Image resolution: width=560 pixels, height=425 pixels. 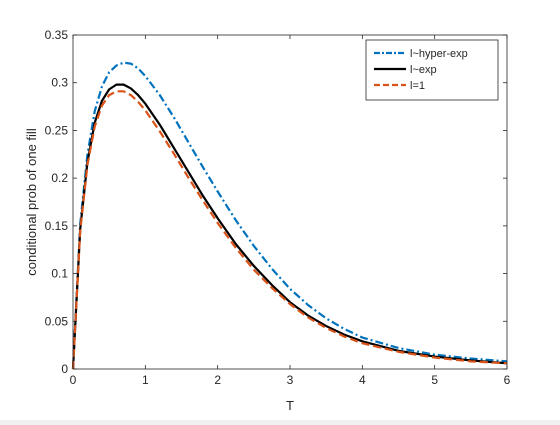 I want to click on legend-label-0: l~hyper-exp, so click(x=439, y=54).